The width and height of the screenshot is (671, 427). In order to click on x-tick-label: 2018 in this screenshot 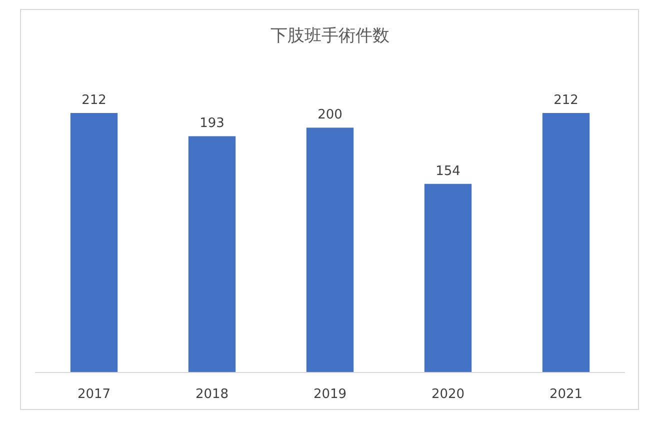, I will do `click(212, 394)`.